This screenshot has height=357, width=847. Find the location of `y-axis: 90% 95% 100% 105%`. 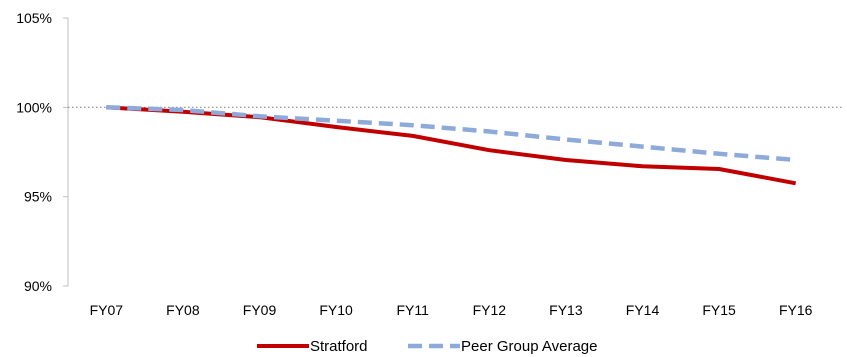

y-axis: 90% 95% 100% 105% is located at coordinates (42, 152).